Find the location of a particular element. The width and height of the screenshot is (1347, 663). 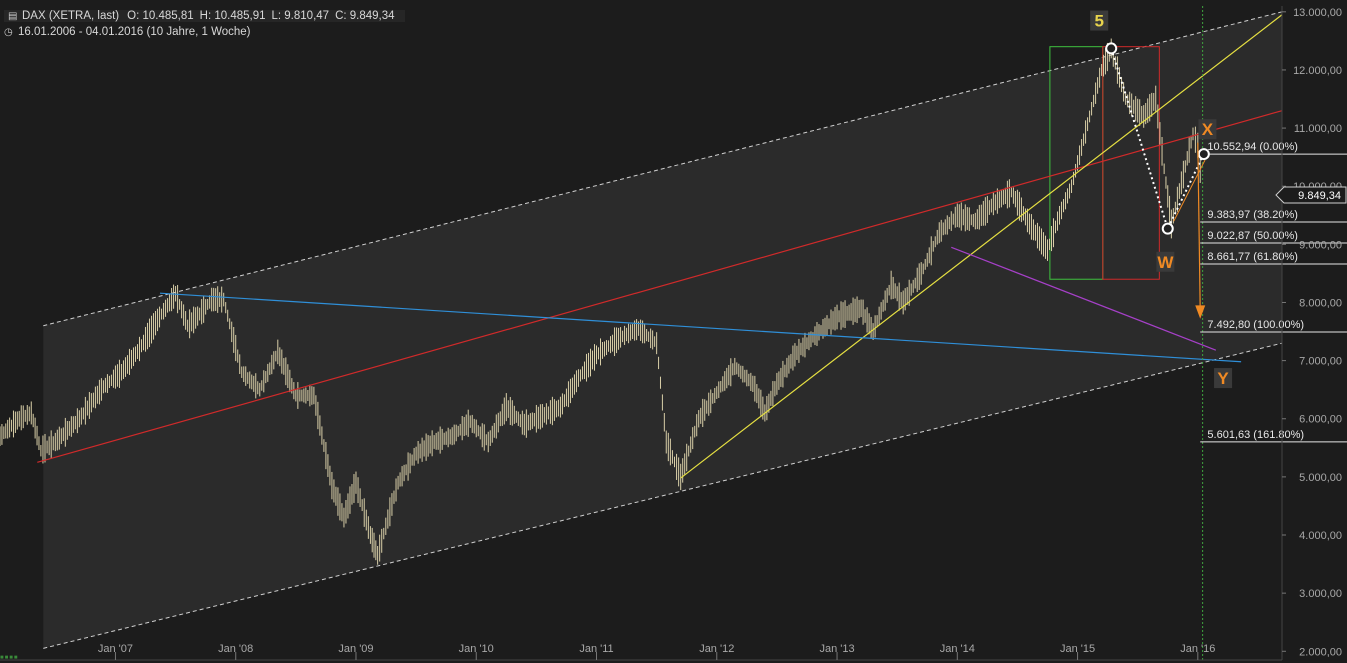

x-tick-label: Jan '14 is located at coordinates (957, 649).